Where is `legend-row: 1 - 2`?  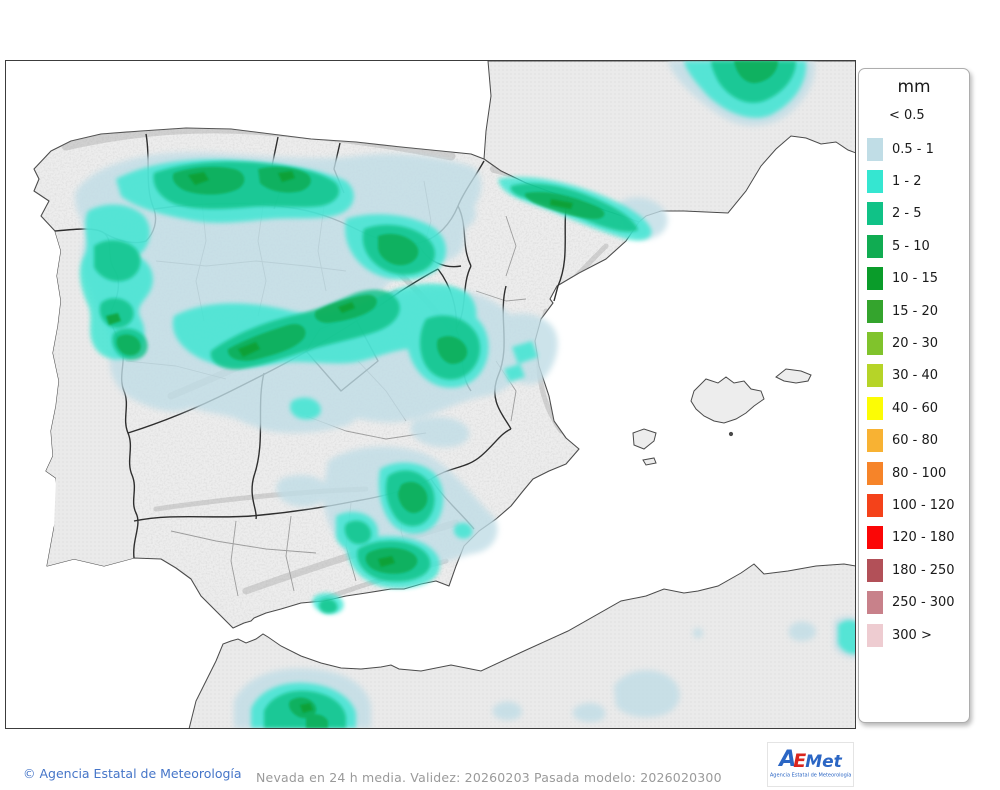 legend-row: 1 - 2 is located at coordinates (918, 181).